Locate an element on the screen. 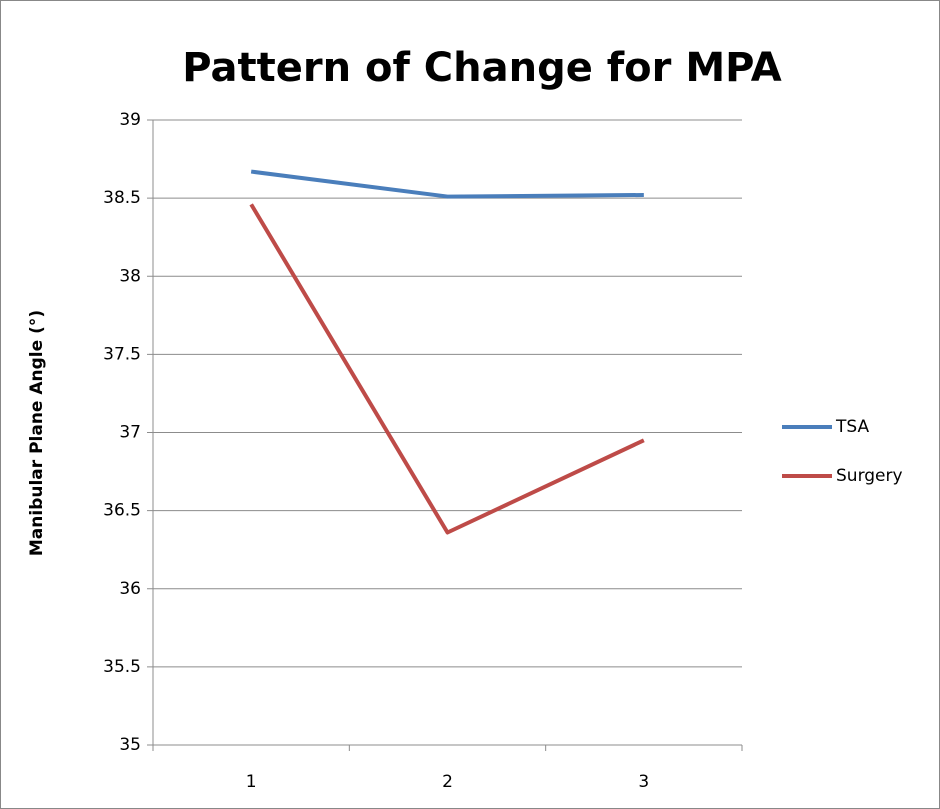  y-tick-label: 38 is located at coordinates (130, 276).